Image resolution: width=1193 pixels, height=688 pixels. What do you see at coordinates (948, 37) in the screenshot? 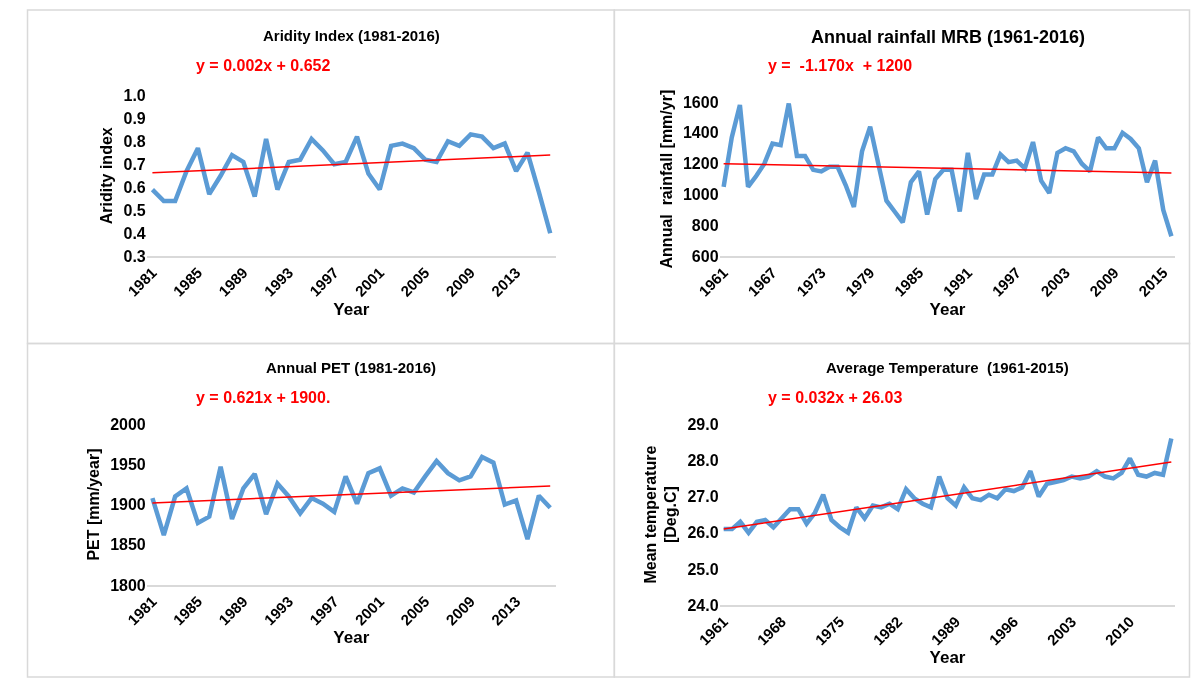
I see `chart-title: Annual rainfall MRB (1961-2016)` at bounding box center [948, 37].